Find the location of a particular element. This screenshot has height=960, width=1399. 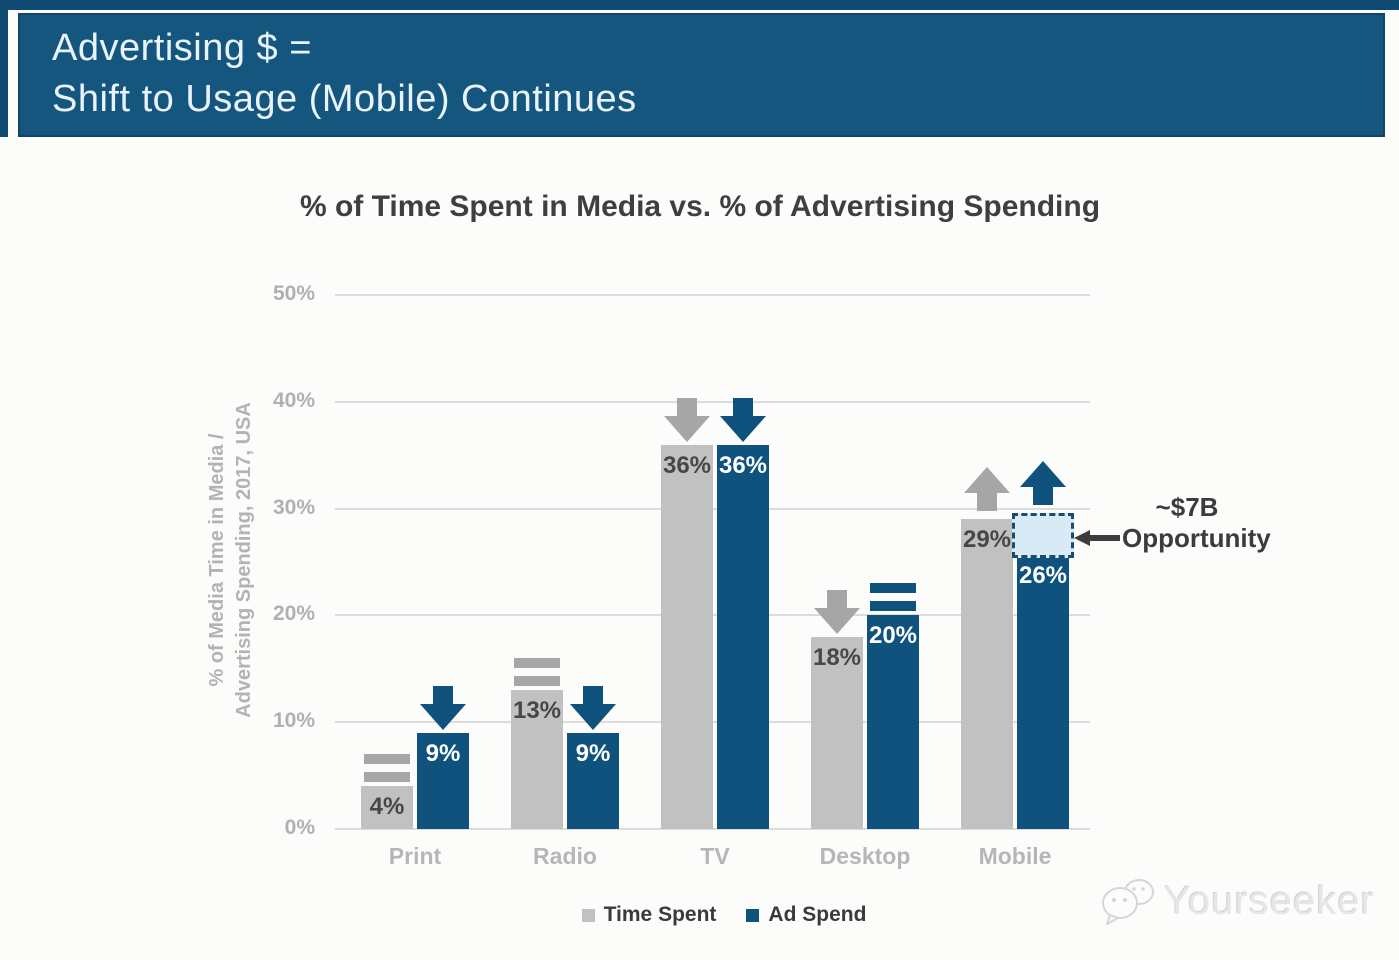

bar-value-label: 4% is located at coordinates (387, 807).